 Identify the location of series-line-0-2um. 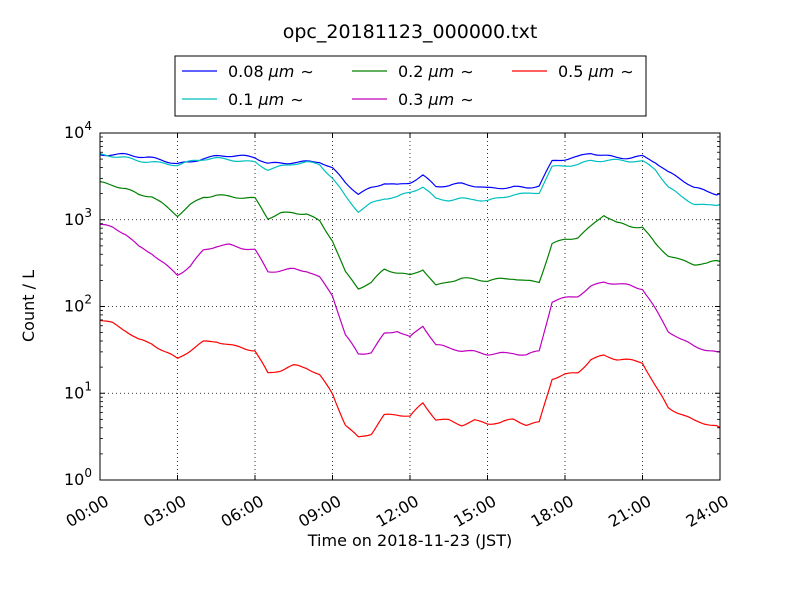
(410, 235).